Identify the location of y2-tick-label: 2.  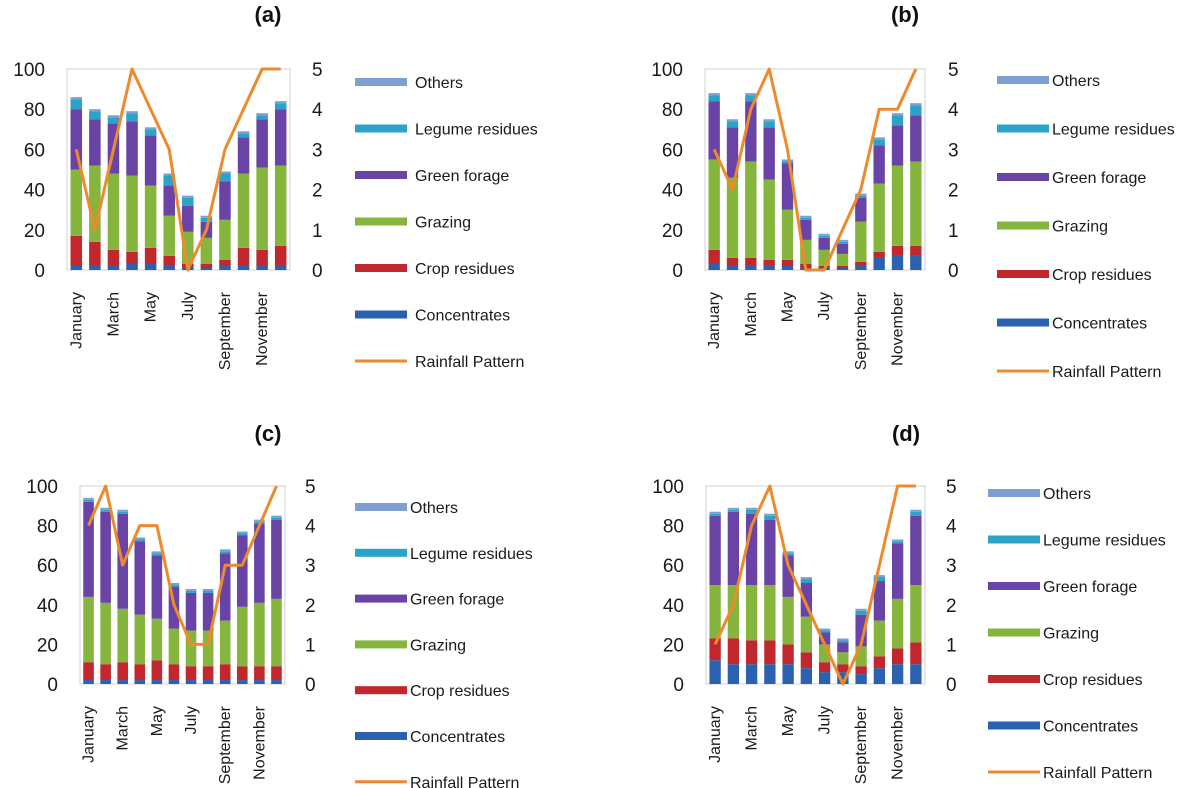
(953, 191).